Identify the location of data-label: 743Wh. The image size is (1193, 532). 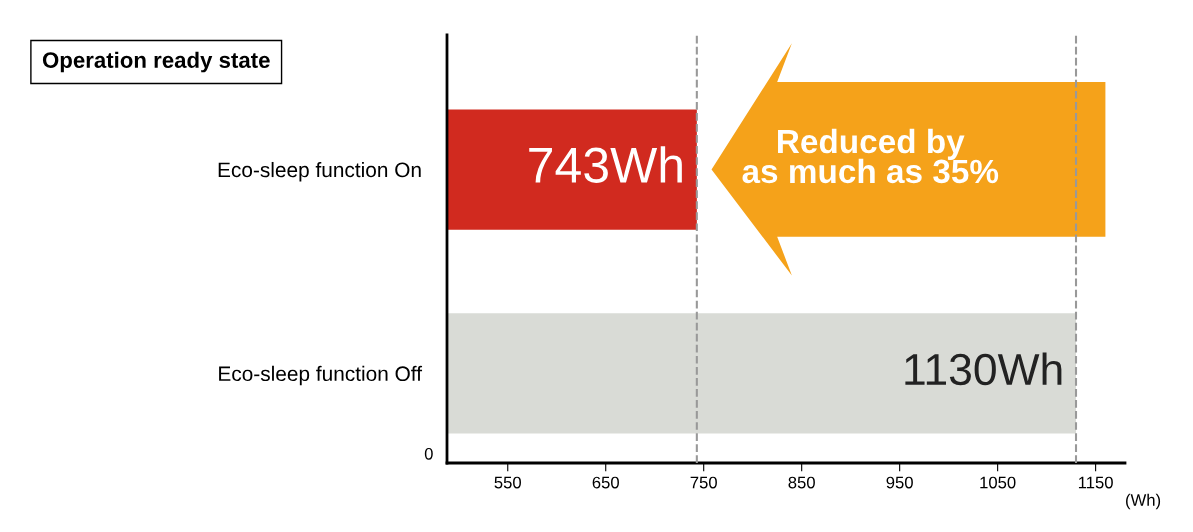
(605, 164).